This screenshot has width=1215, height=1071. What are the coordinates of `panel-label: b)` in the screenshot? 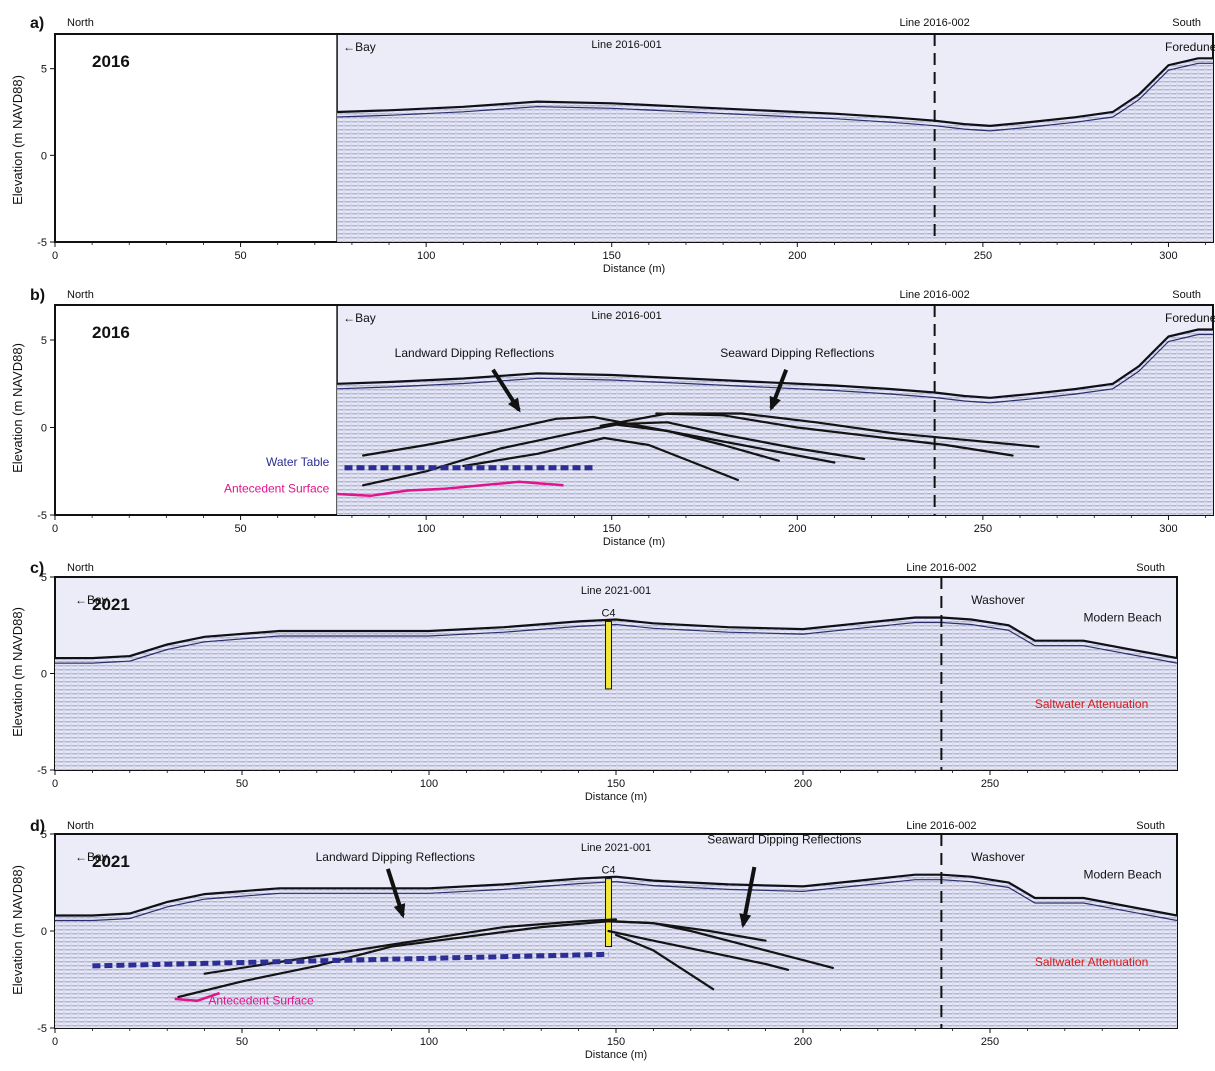 It's located at (37, 295).